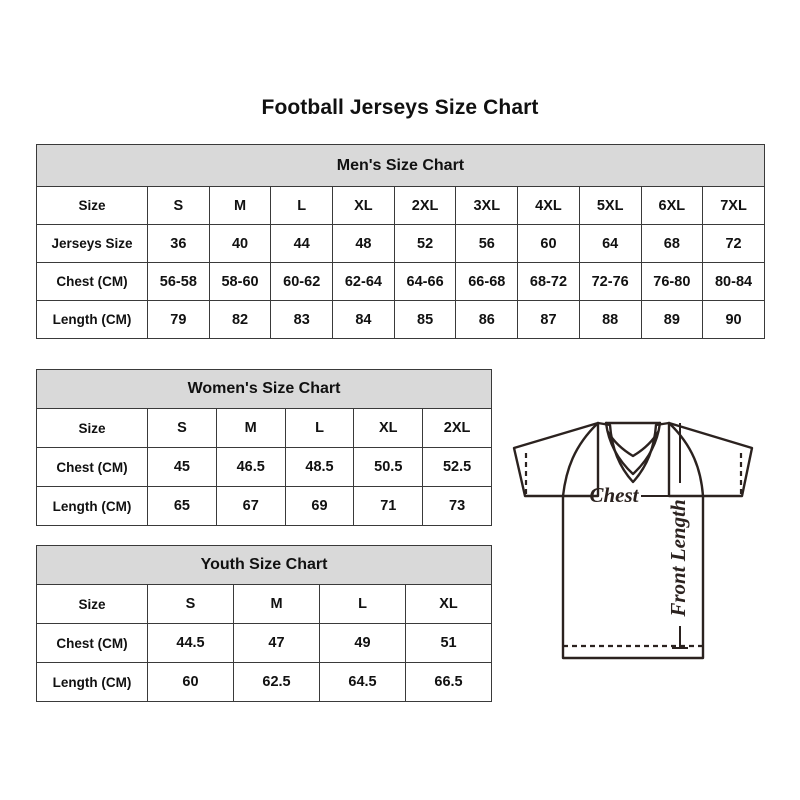  I want to click on table-cell: 67, so click(250, 506).